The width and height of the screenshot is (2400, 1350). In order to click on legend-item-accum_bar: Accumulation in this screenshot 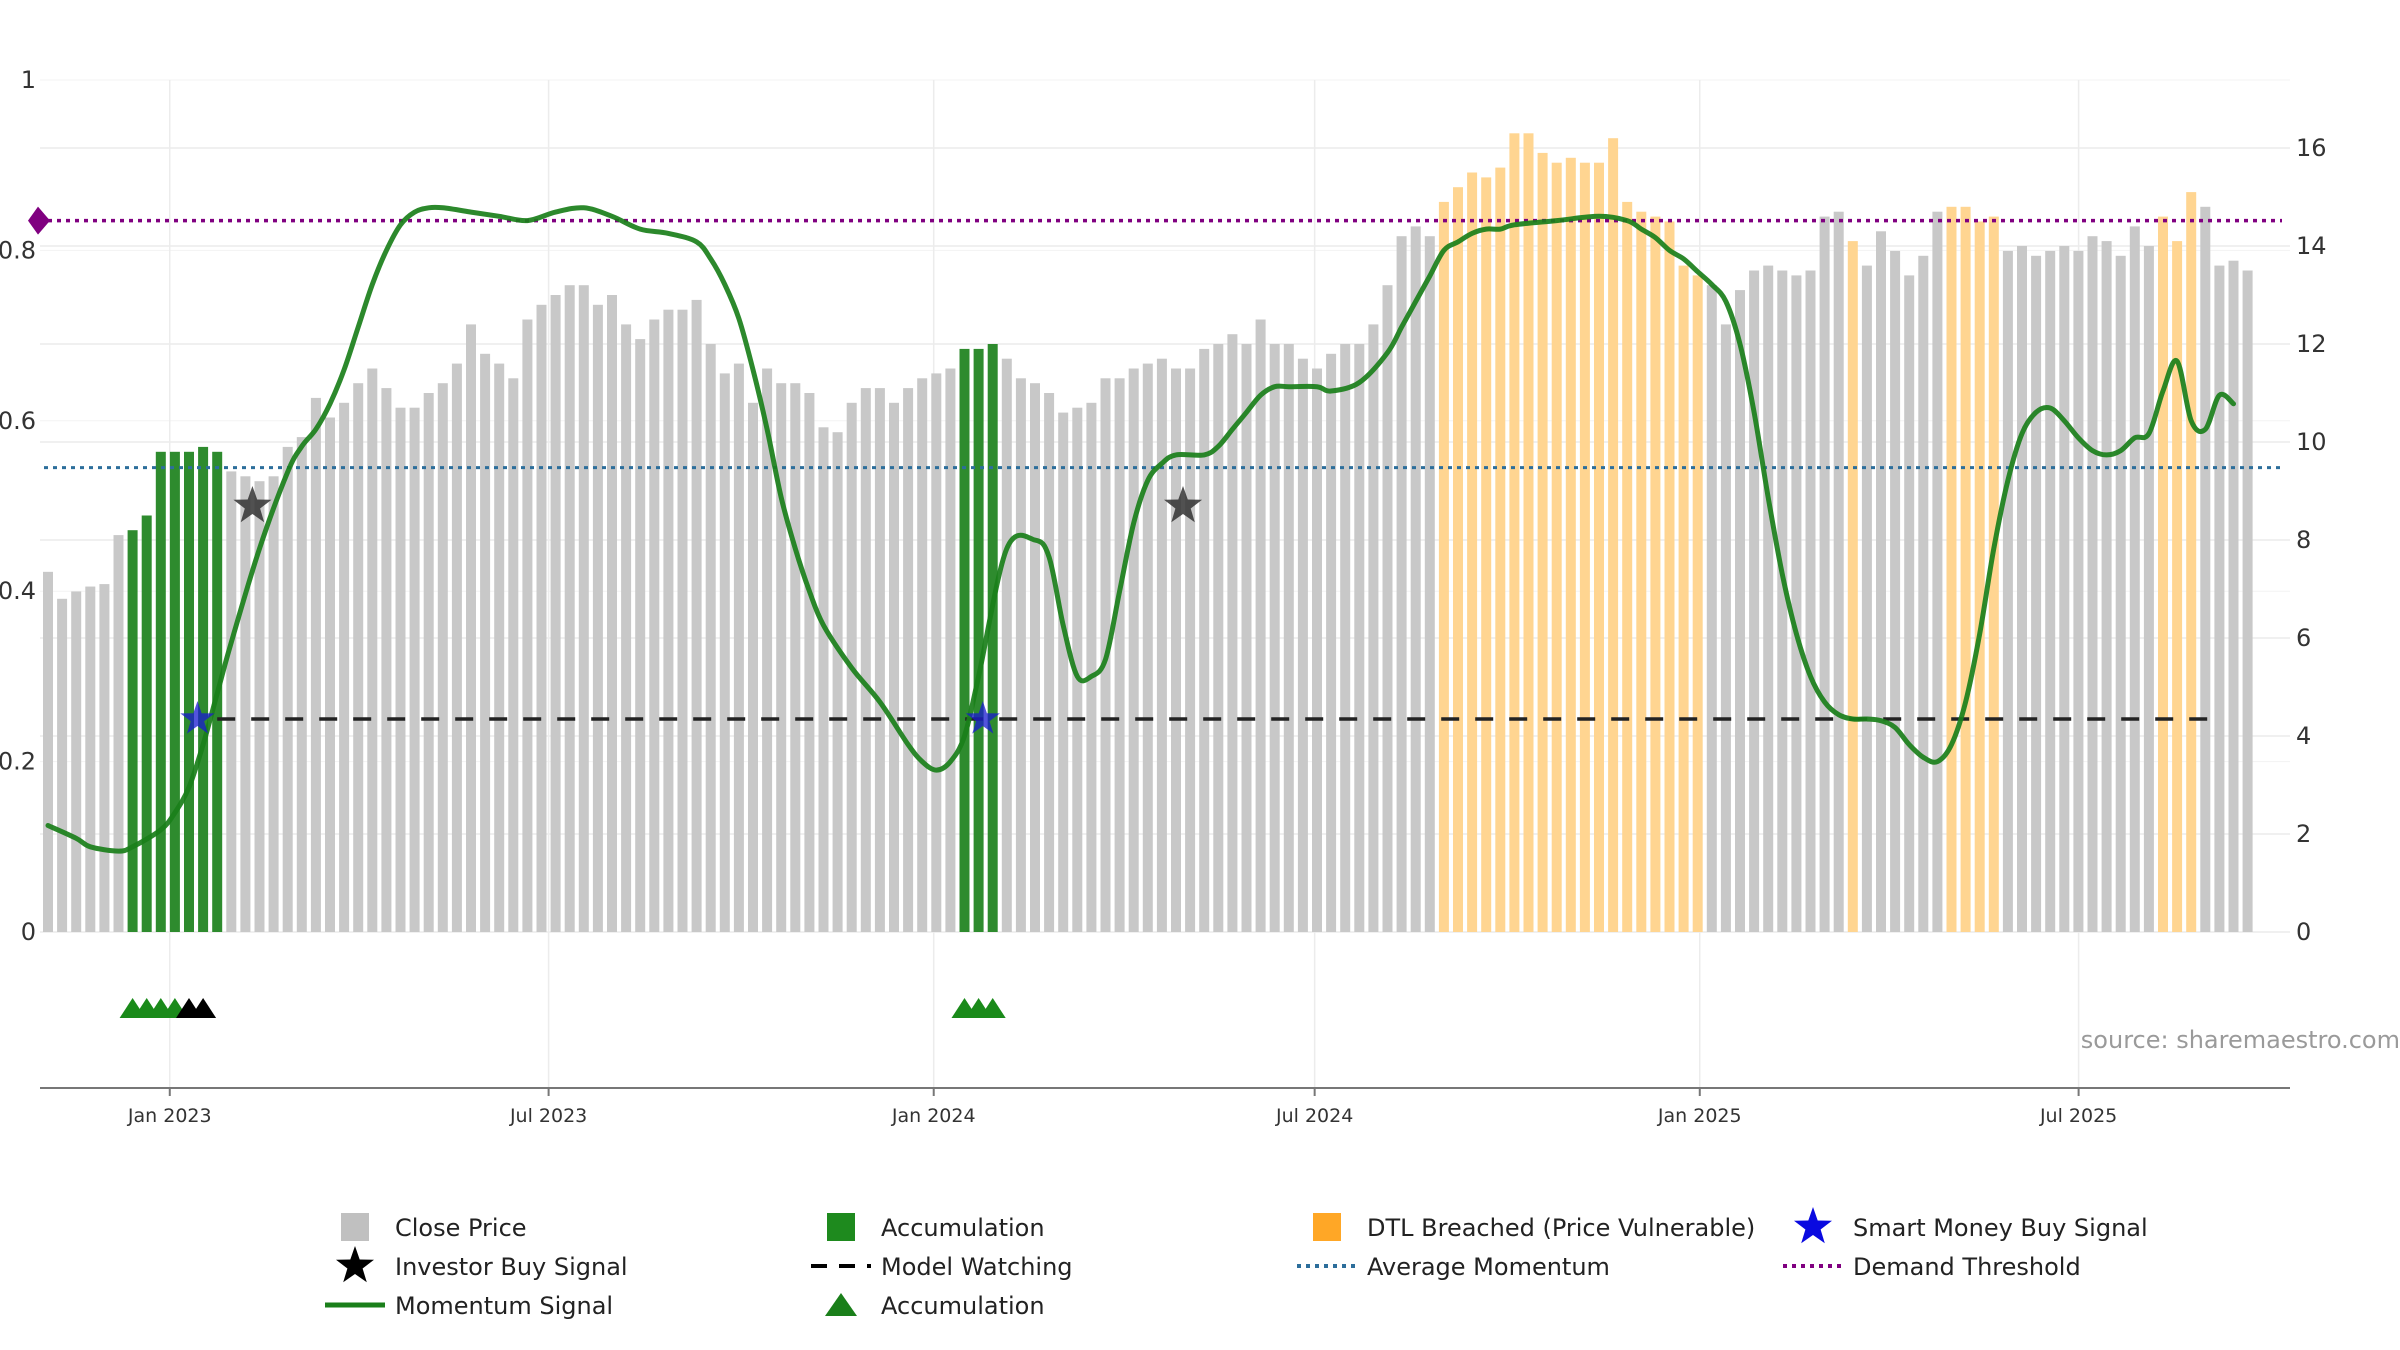, I will do `click(936, 1227)`.